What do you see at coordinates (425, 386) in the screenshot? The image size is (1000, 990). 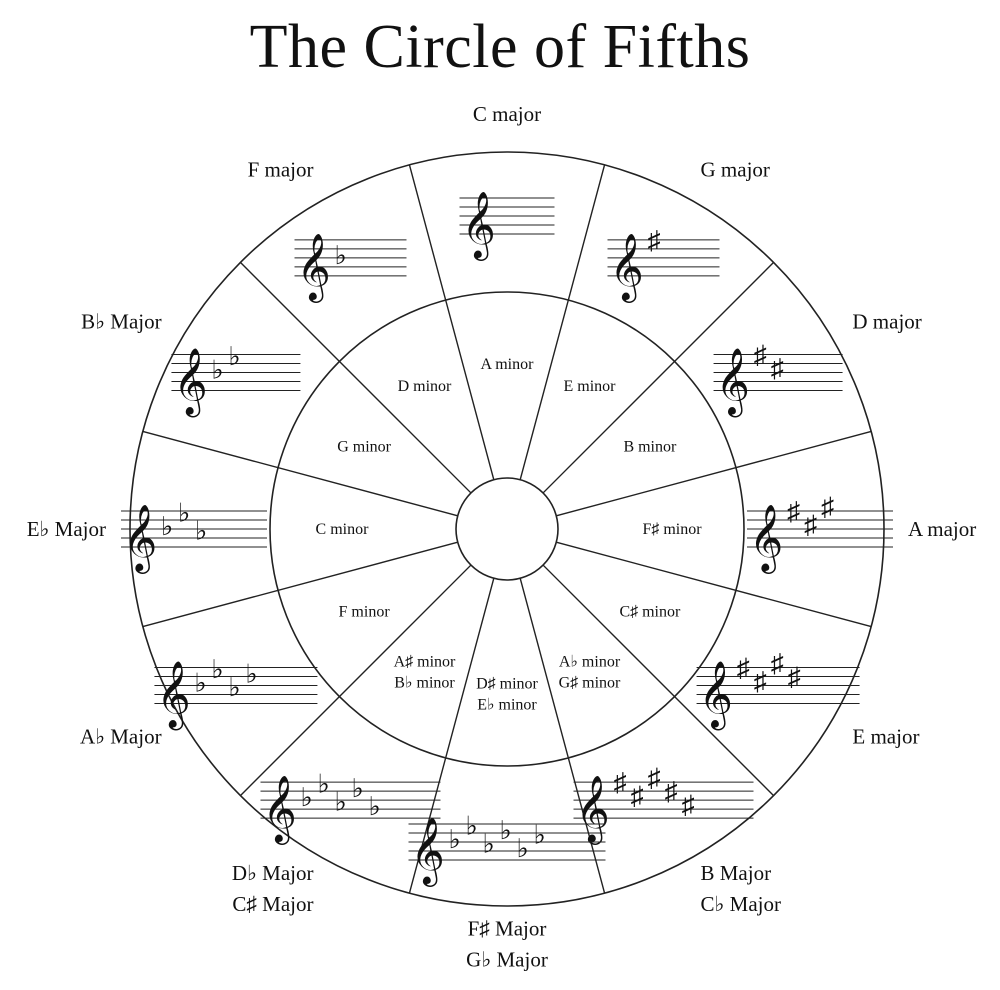 I see `minor-key-label: D minor` at bounding box center [425, 386].